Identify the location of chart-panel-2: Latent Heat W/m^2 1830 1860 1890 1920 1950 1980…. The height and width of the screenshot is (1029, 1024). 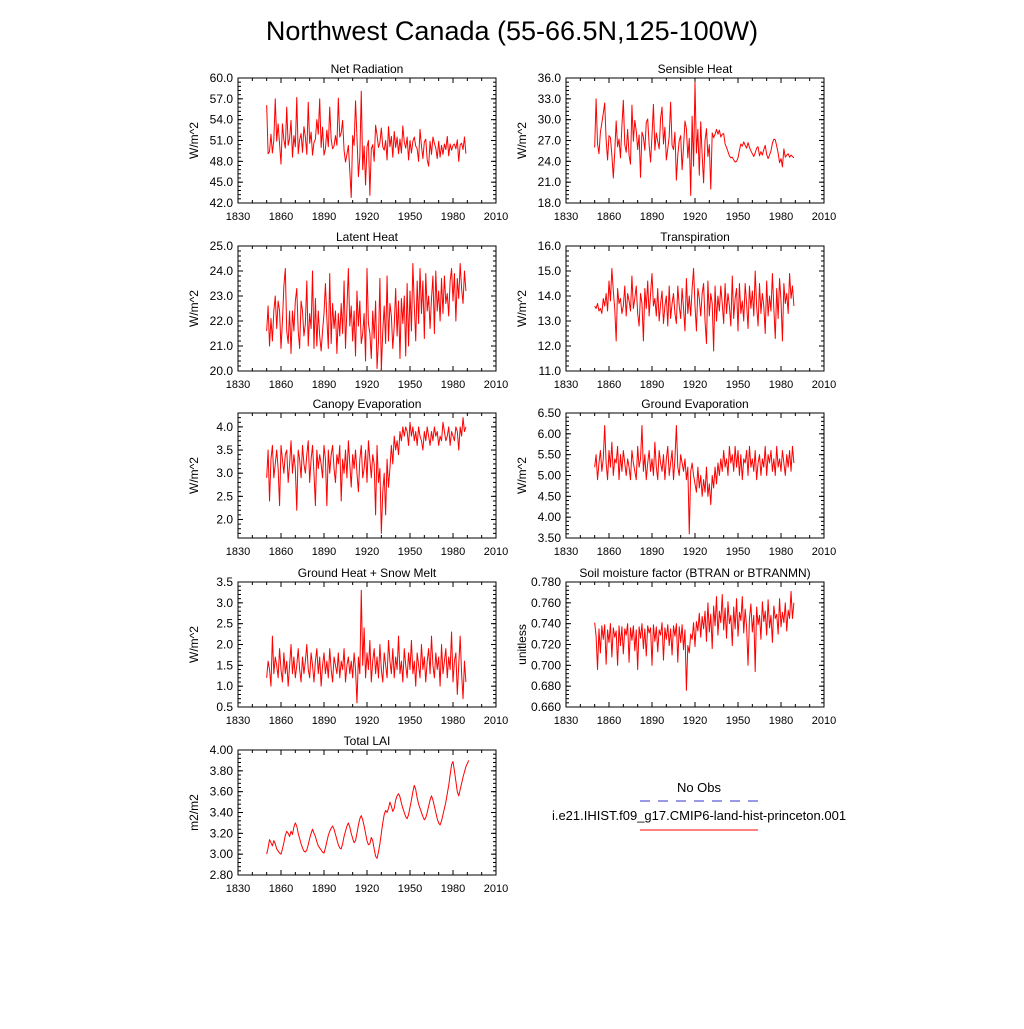
(347, 310).